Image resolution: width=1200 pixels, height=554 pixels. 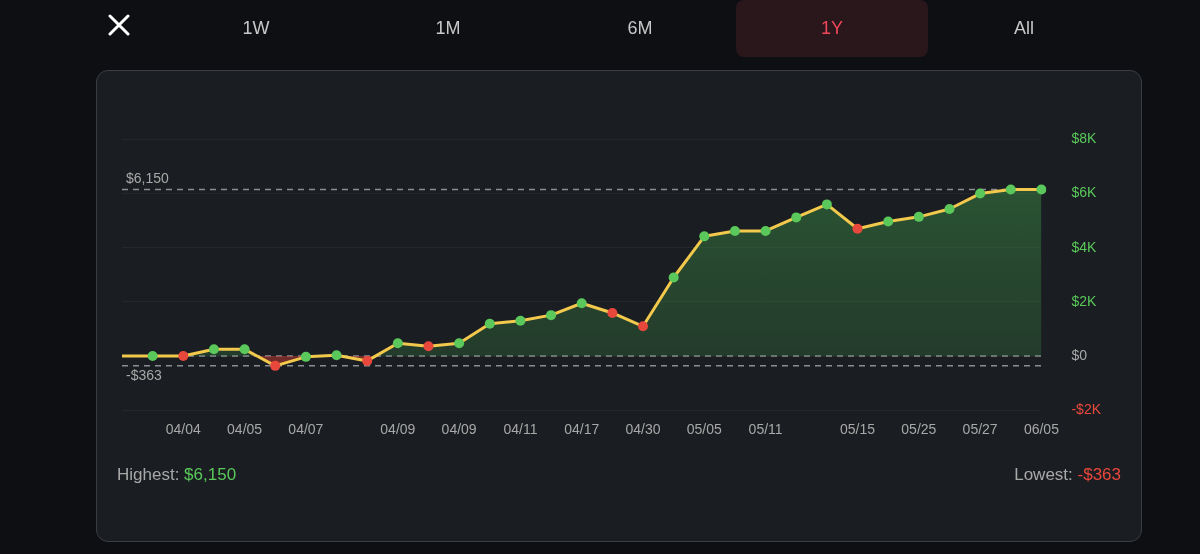 I want to click on text: 1M, so click(x=448, y=28).